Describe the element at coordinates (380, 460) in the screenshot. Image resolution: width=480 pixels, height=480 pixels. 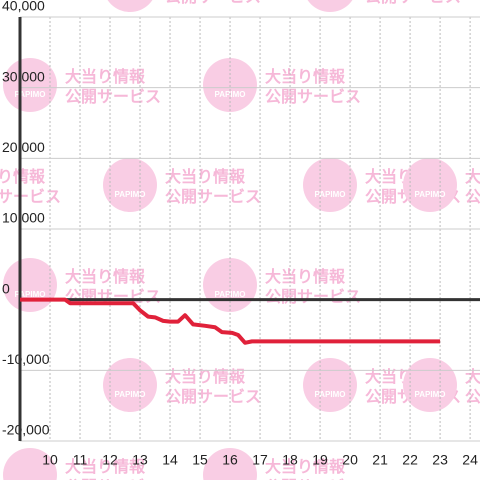
I see `x-tick-label: 21` at that location.